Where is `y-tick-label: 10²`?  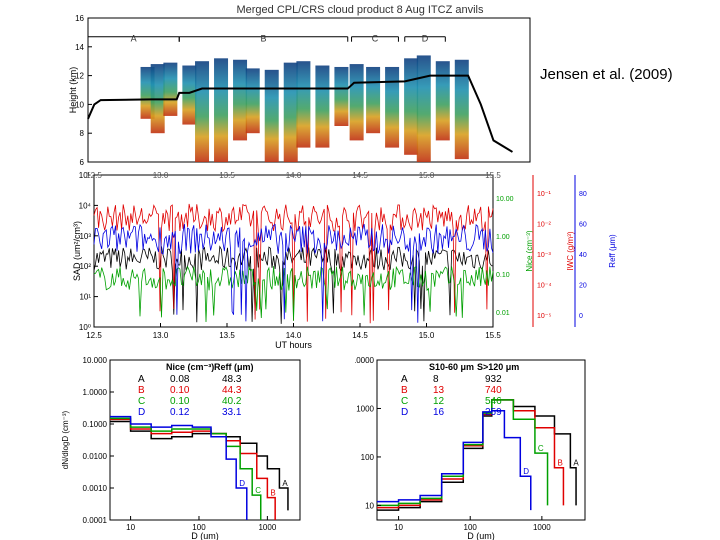
y-tick-label: 10² is located at coordinates (85, 266).